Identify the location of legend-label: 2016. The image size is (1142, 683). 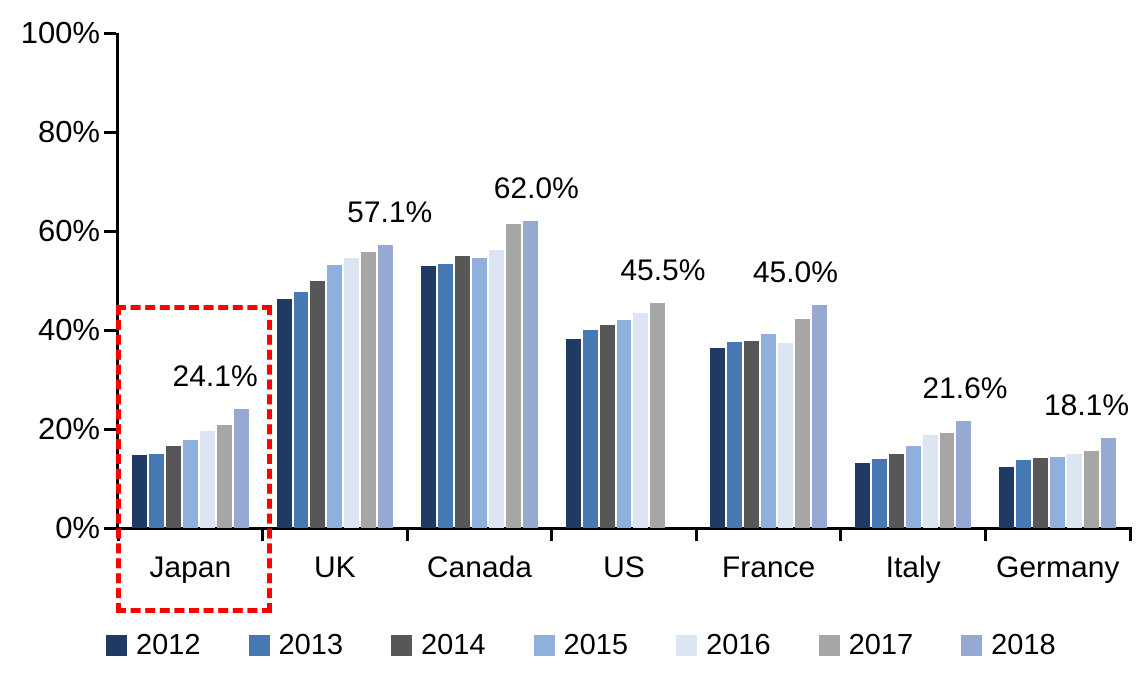
(738, 645).